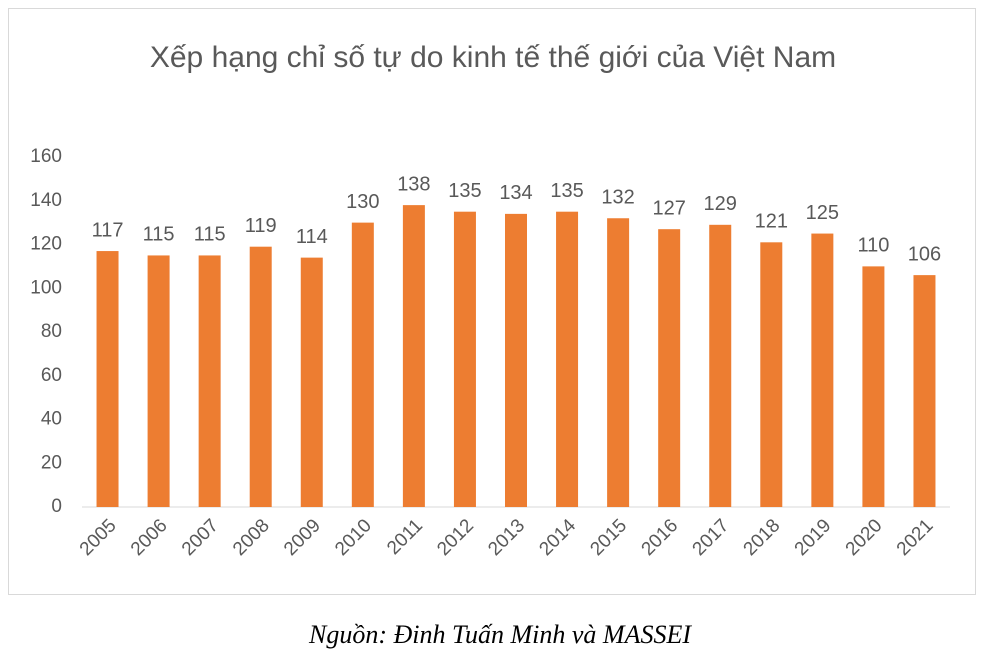  What do you see at coordinates (813, 537) in the screenshot?
I see `x-tick-label: 2019` at bounding box center [813, 537].